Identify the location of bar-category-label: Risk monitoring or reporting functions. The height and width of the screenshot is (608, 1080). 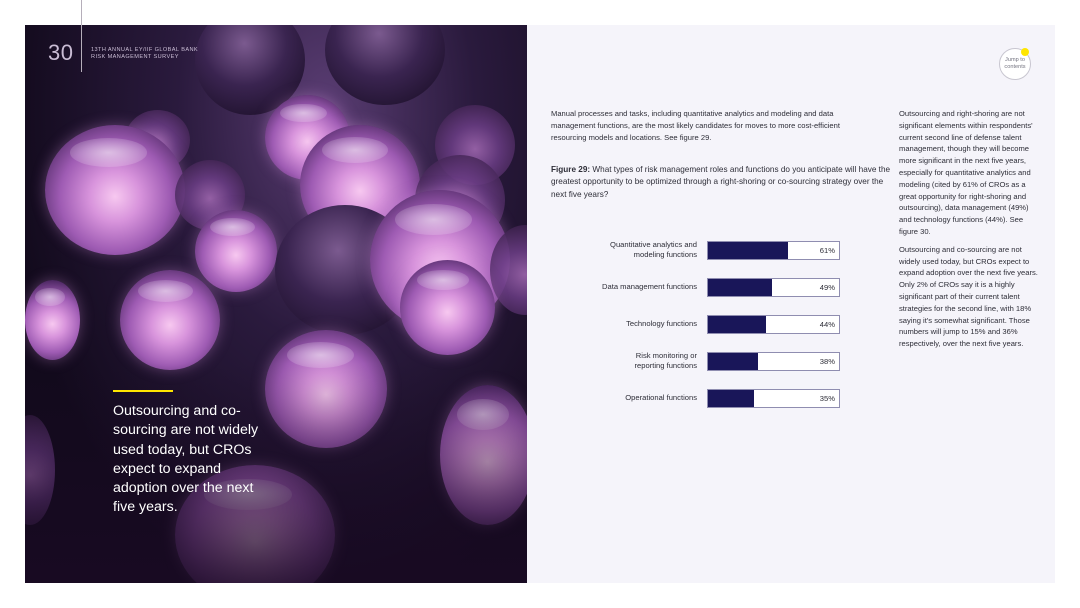
(622, 362).